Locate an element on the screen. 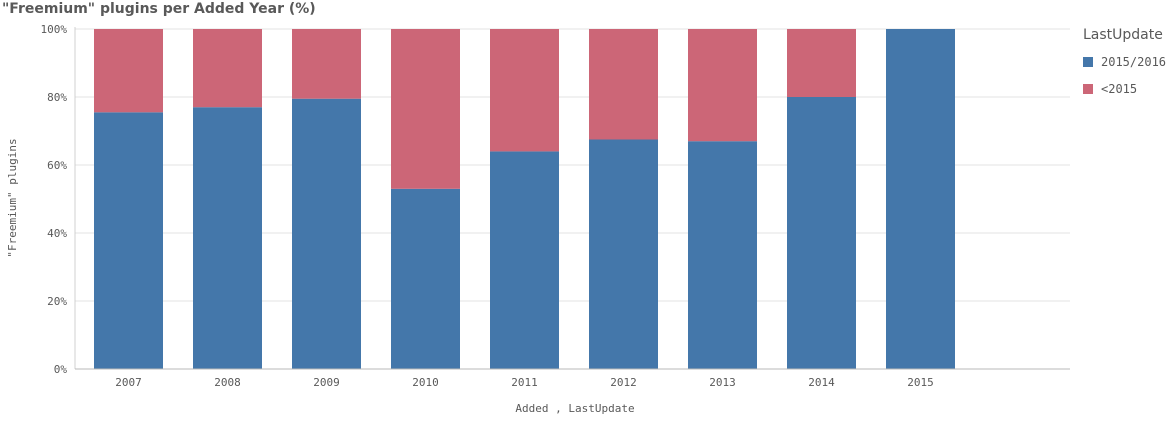  x-tick-label: 2015 is located at coordinates (920, 382).